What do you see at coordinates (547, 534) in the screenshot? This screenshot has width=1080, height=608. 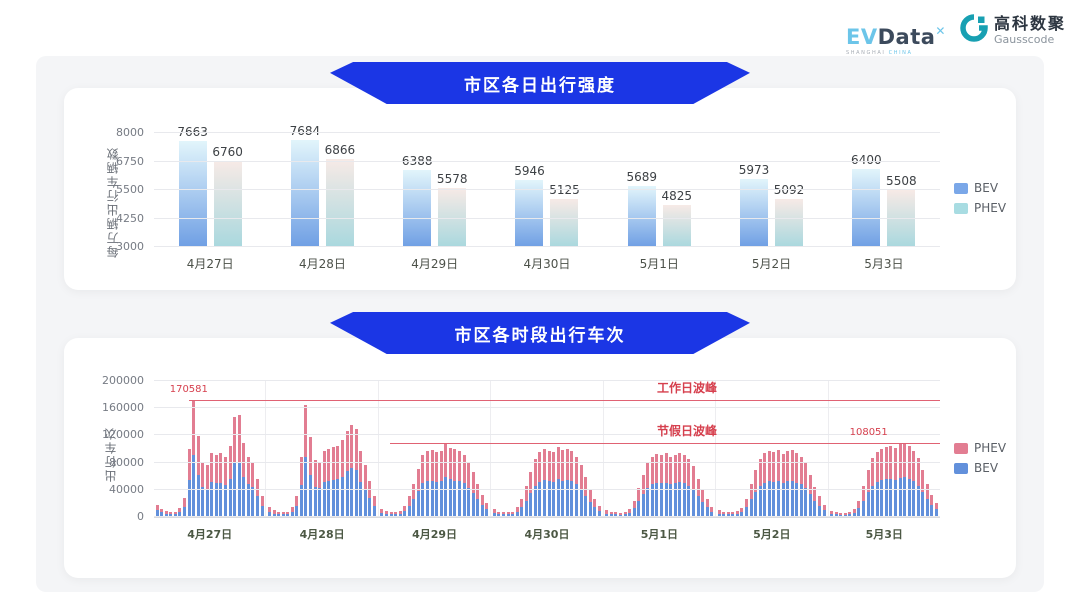 I see `x-tick-label: 4月30日` at bounding box center [547, 534].